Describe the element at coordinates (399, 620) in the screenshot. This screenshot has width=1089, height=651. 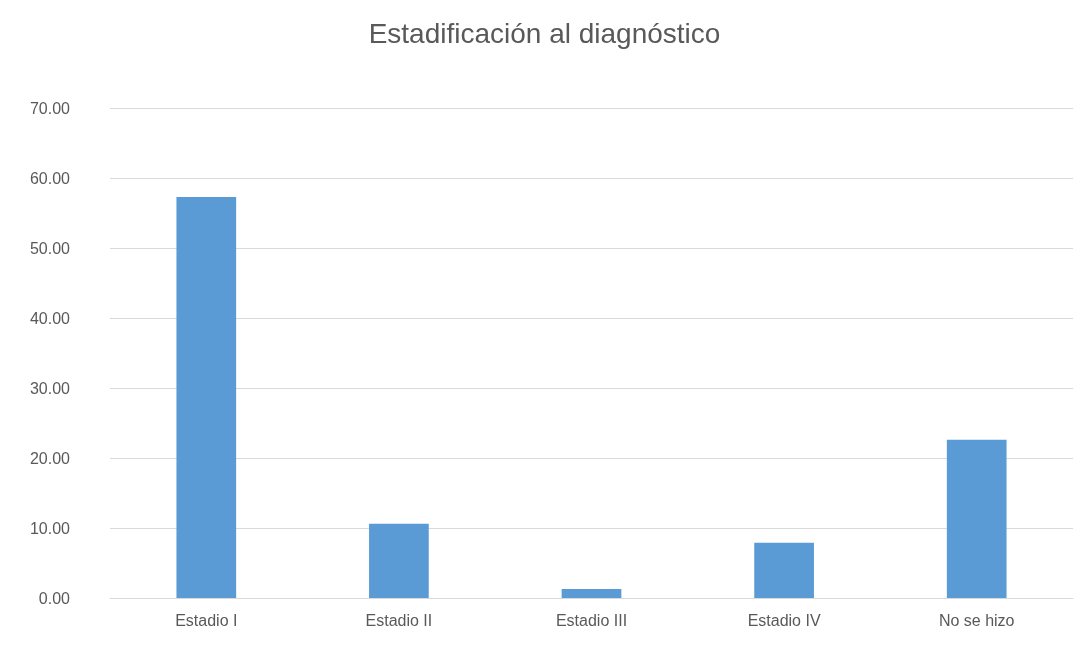
I see `x-tick-label: Estadio II` at that location.